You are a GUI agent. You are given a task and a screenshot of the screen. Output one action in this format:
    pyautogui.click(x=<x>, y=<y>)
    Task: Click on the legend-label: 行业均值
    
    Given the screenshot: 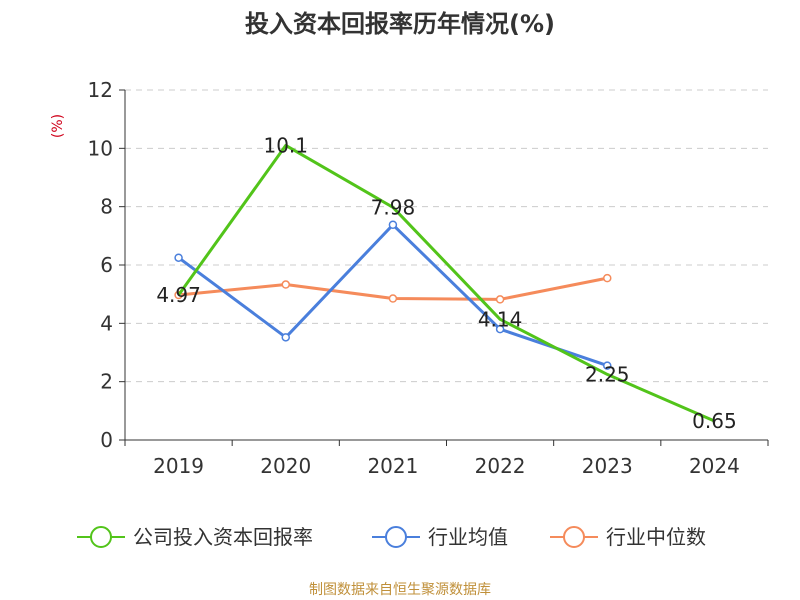 What is the action you would take?
    pyautogui.click(x=468, y=537)
    